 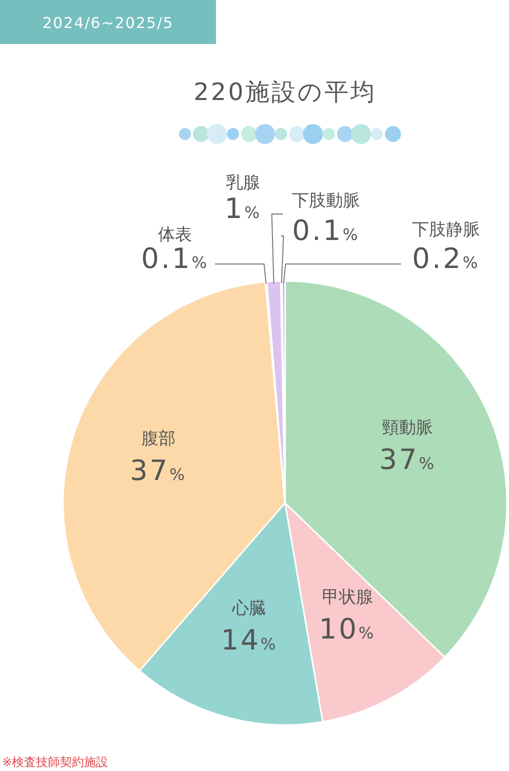 I want to click on text: ※検査技師契約施設, so click(x=55, y=762).